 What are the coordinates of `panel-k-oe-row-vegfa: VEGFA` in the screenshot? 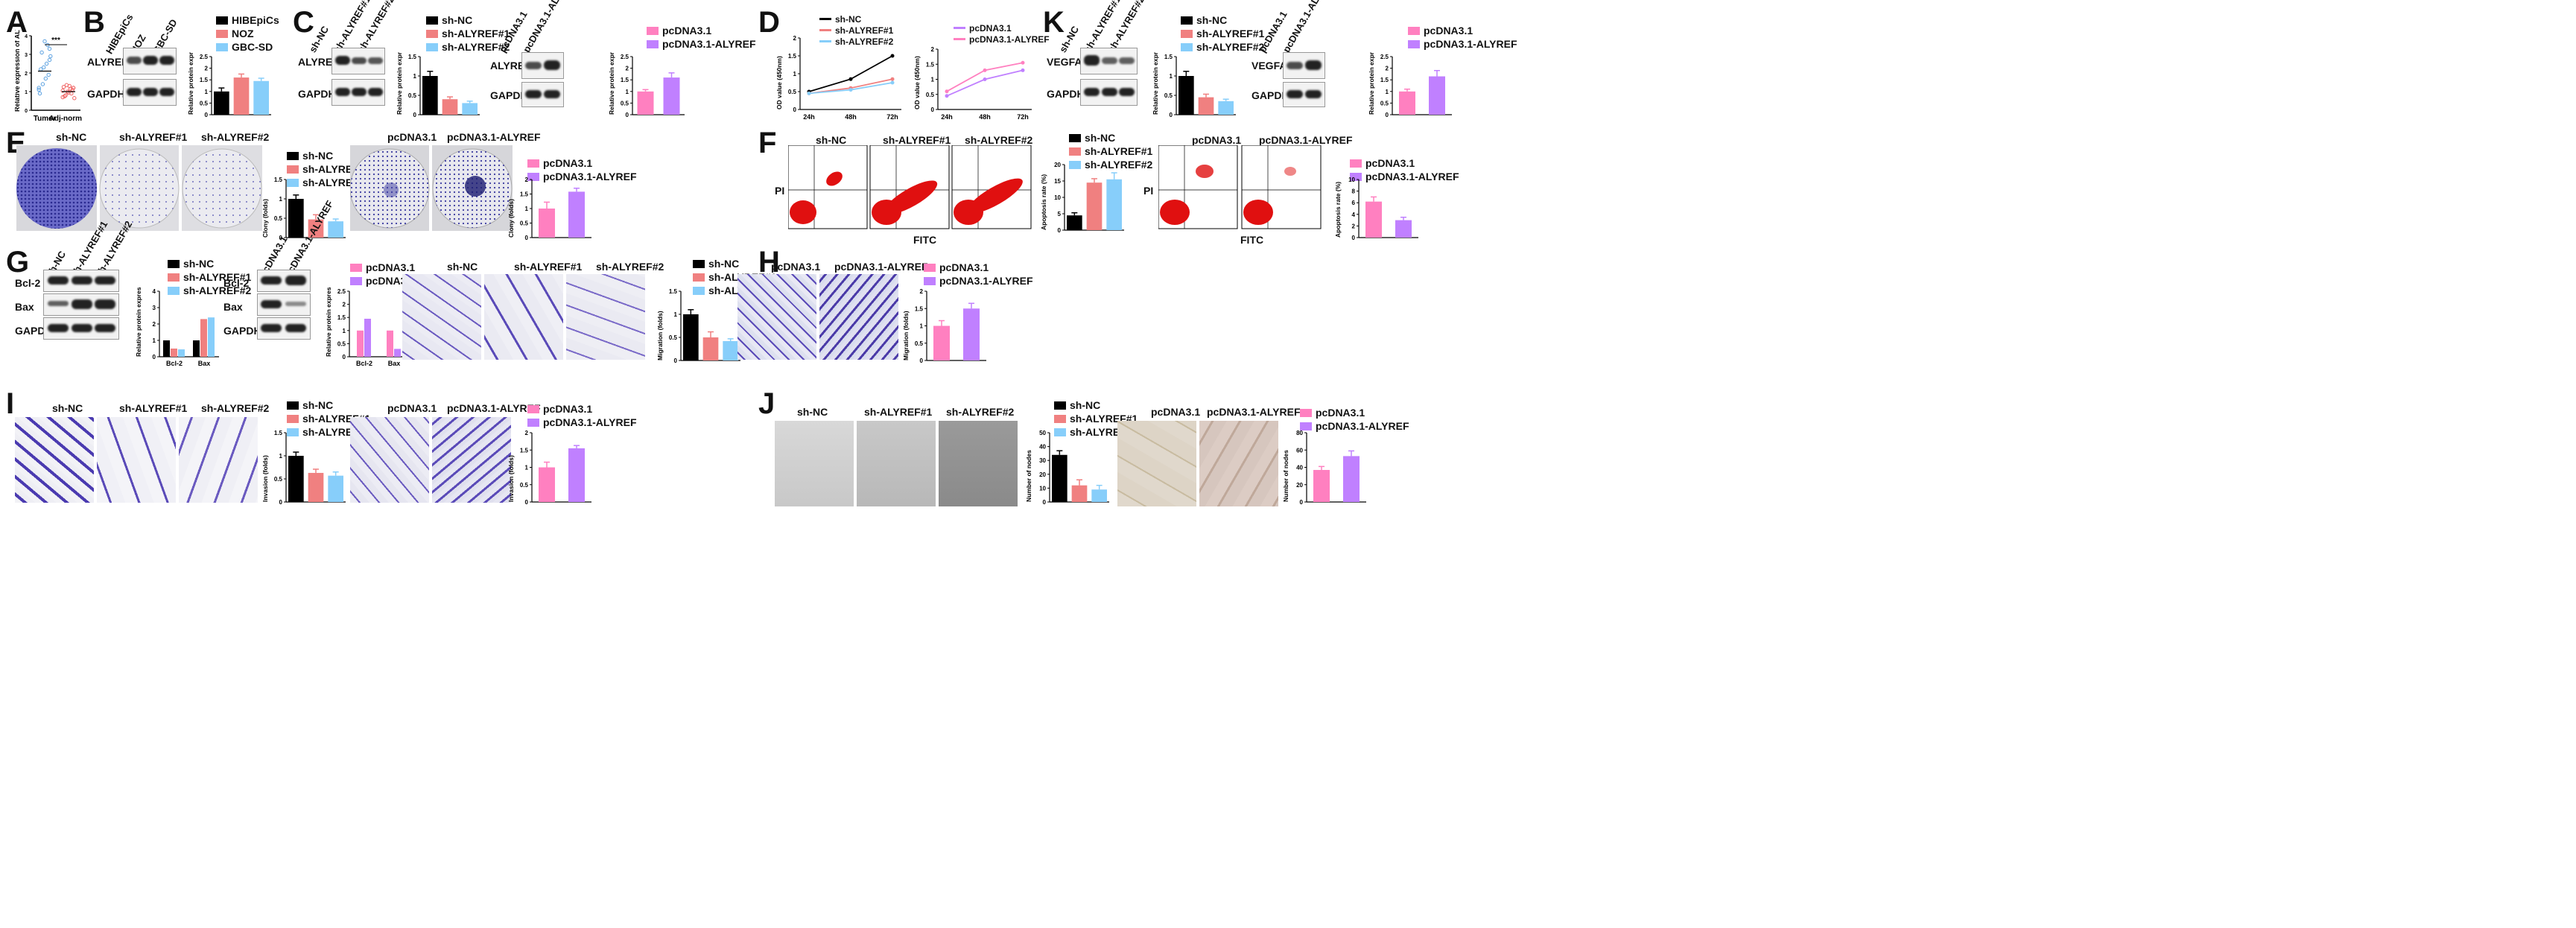 It's located at (1269, 65).